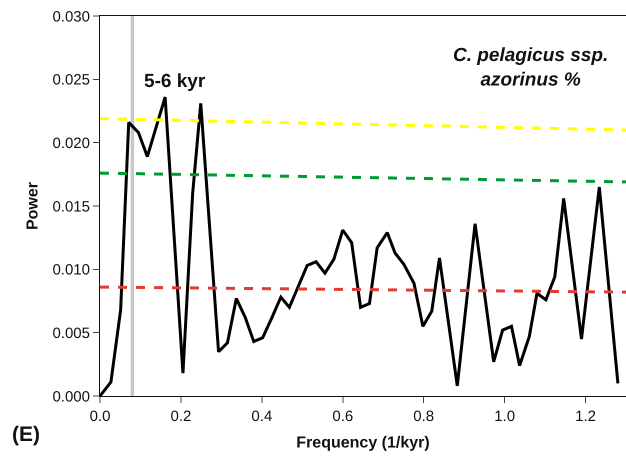 This screenshot has height=470, width=626. I want to click on text: C. pelagicus ssp. azorinus %, so click(530, 68).